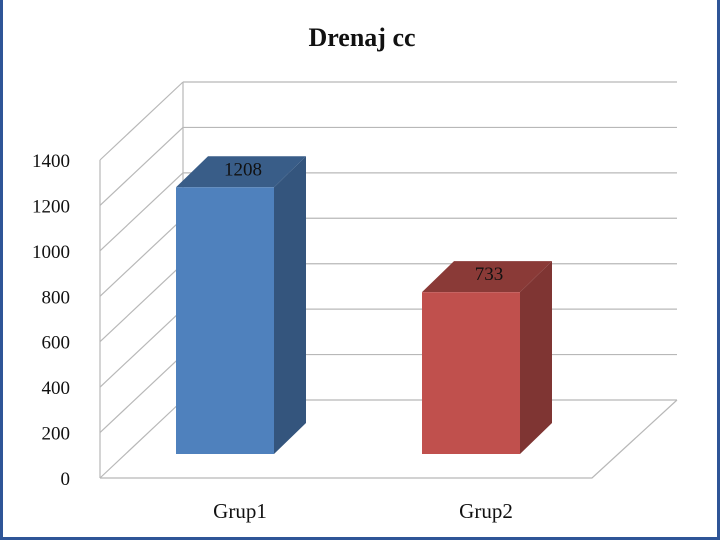 This screenshot has width=720, height=540. I want to click on y-tick-label: 600, so click(56, 343).